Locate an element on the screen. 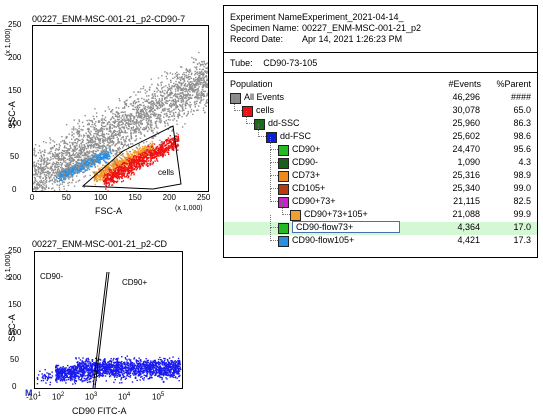 Image resolution: width=543 pixels, height=420 pixels. plot2-area is located at coordinates (108, 320).